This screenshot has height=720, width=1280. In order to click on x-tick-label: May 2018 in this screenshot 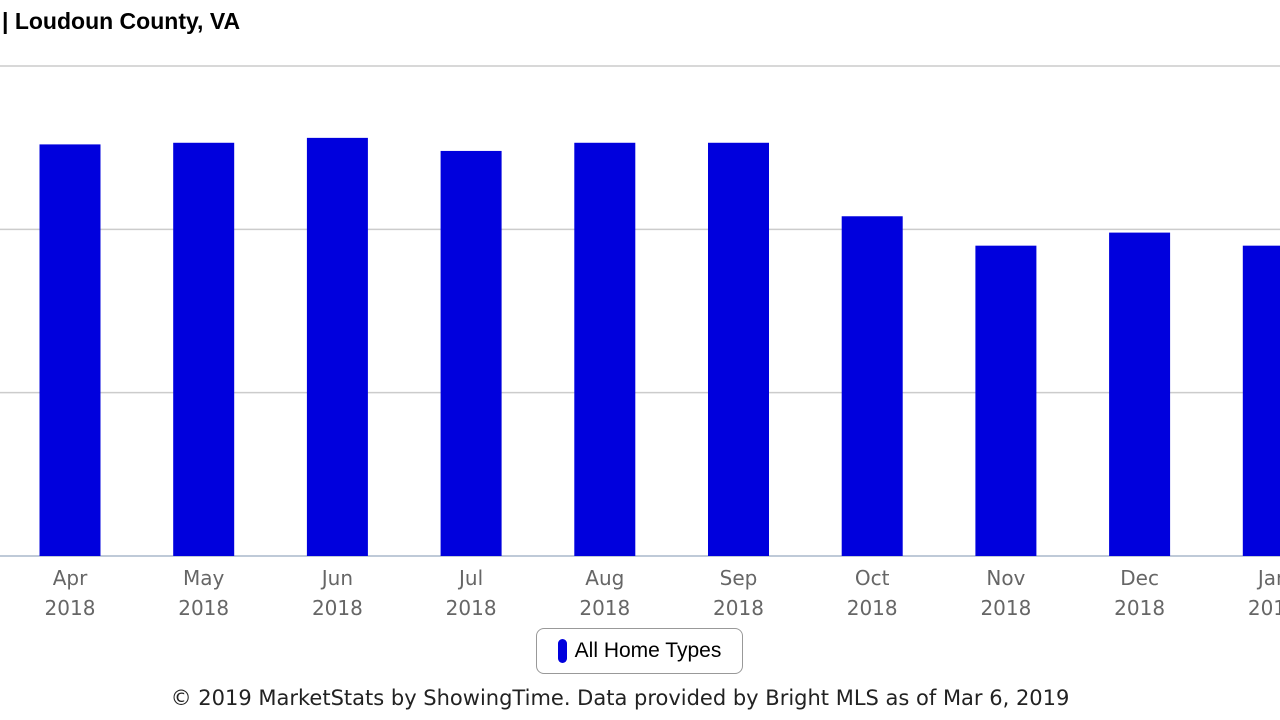, I will do `click(204, 593)`.